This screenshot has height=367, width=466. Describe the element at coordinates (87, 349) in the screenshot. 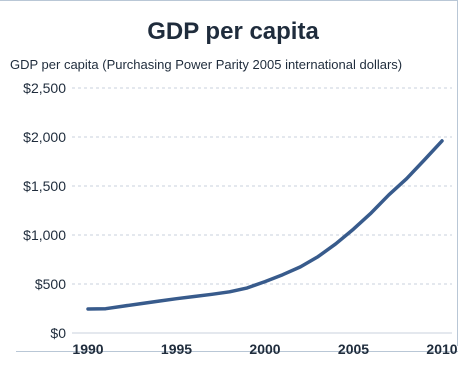

I see `x-tick-label: 1990` at that location.